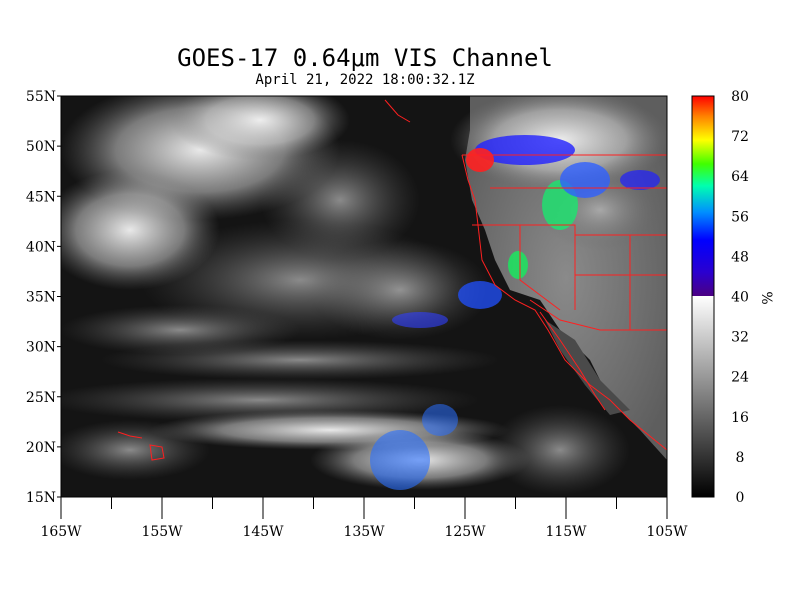 The image size is (800, 600). What do you see at coordinates (41, 448) in the screenshot?
I see `latitude-tick-label: 20N` at bounding box center [41, 448].